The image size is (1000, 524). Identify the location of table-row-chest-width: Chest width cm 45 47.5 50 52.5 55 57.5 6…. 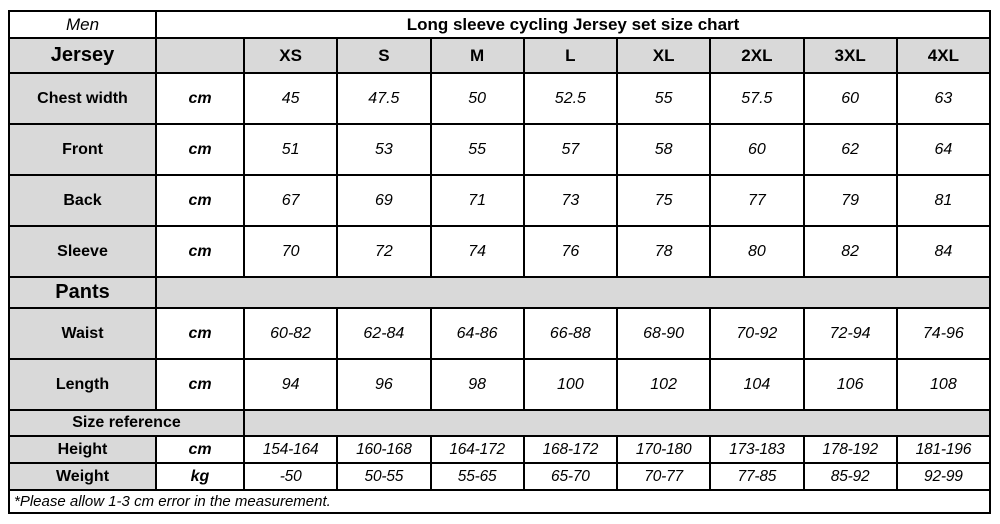
(500, 98).